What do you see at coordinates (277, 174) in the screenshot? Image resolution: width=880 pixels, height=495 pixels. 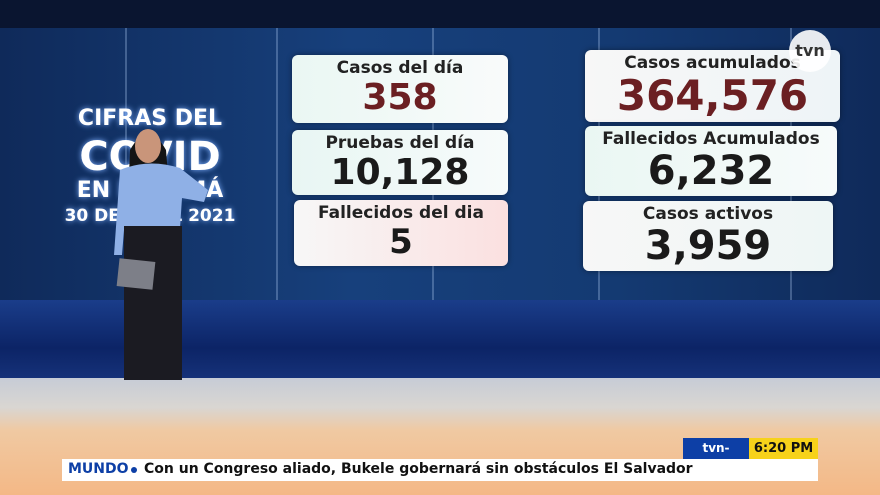 I see `wall-seam` at bounding box center [277, 174].